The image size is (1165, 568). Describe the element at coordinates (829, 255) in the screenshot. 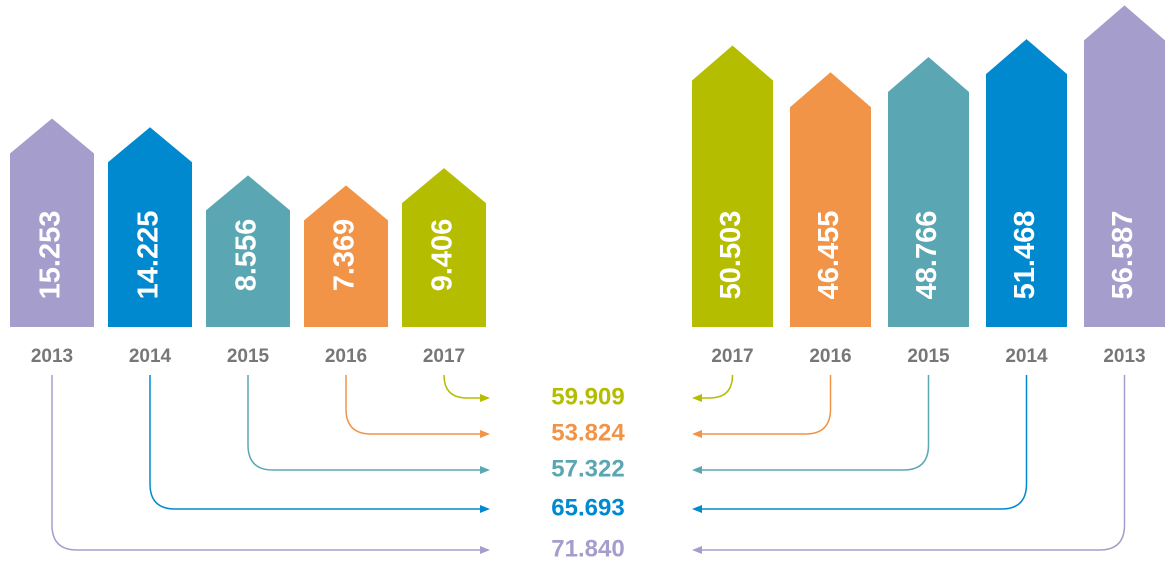

I see `bar-value-label: 46.455` at that location.